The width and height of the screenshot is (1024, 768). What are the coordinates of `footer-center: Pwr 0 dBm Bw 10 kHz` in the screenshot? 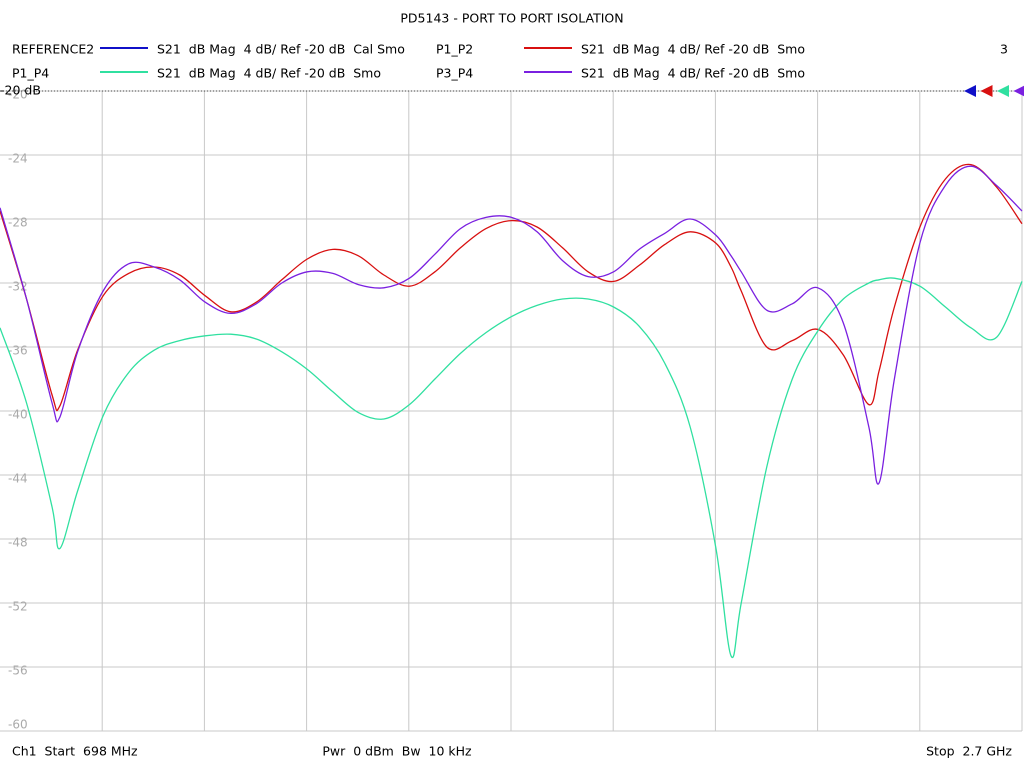 It's located at (397, 751).